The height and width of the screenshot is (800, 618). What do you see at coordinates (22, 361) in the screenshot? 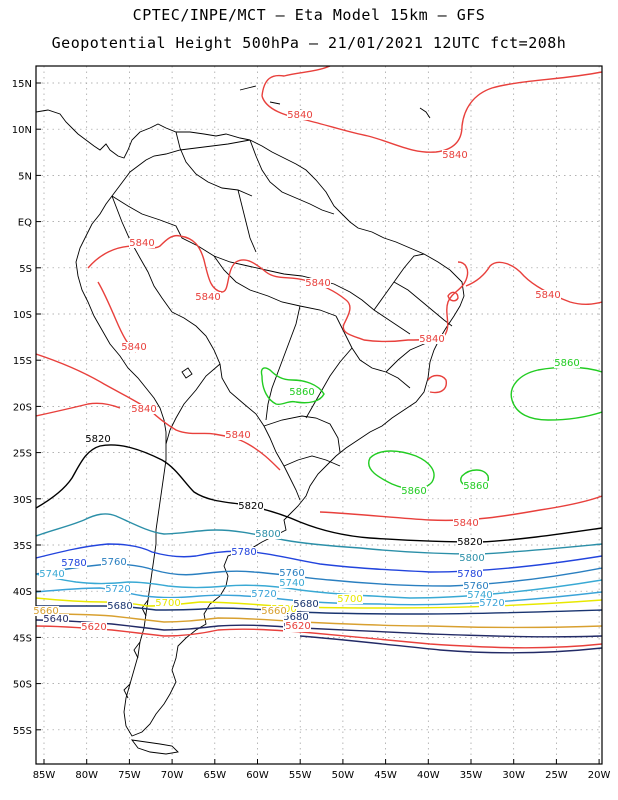
I see `lat-tick-label: 15S` at bounding box center [22, 361].